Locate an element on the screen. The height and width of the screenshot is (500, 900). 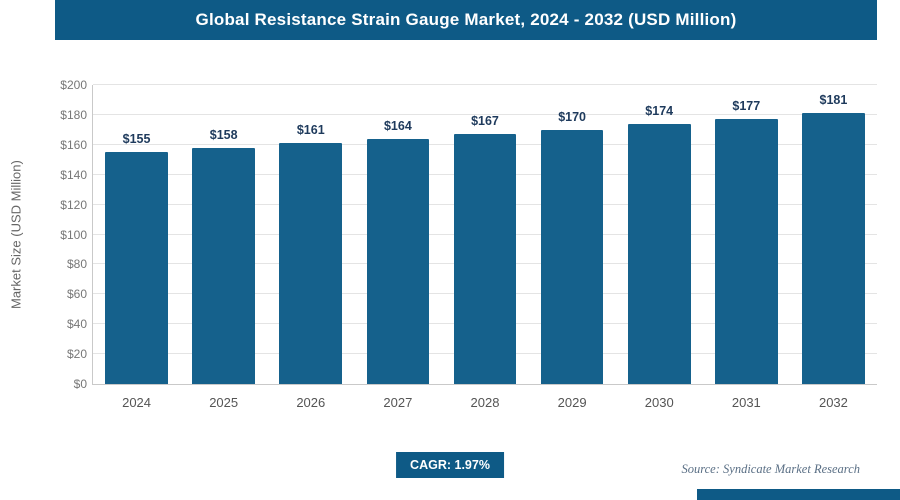
bar-value-label: $158 is located at coordinates (223, 134).